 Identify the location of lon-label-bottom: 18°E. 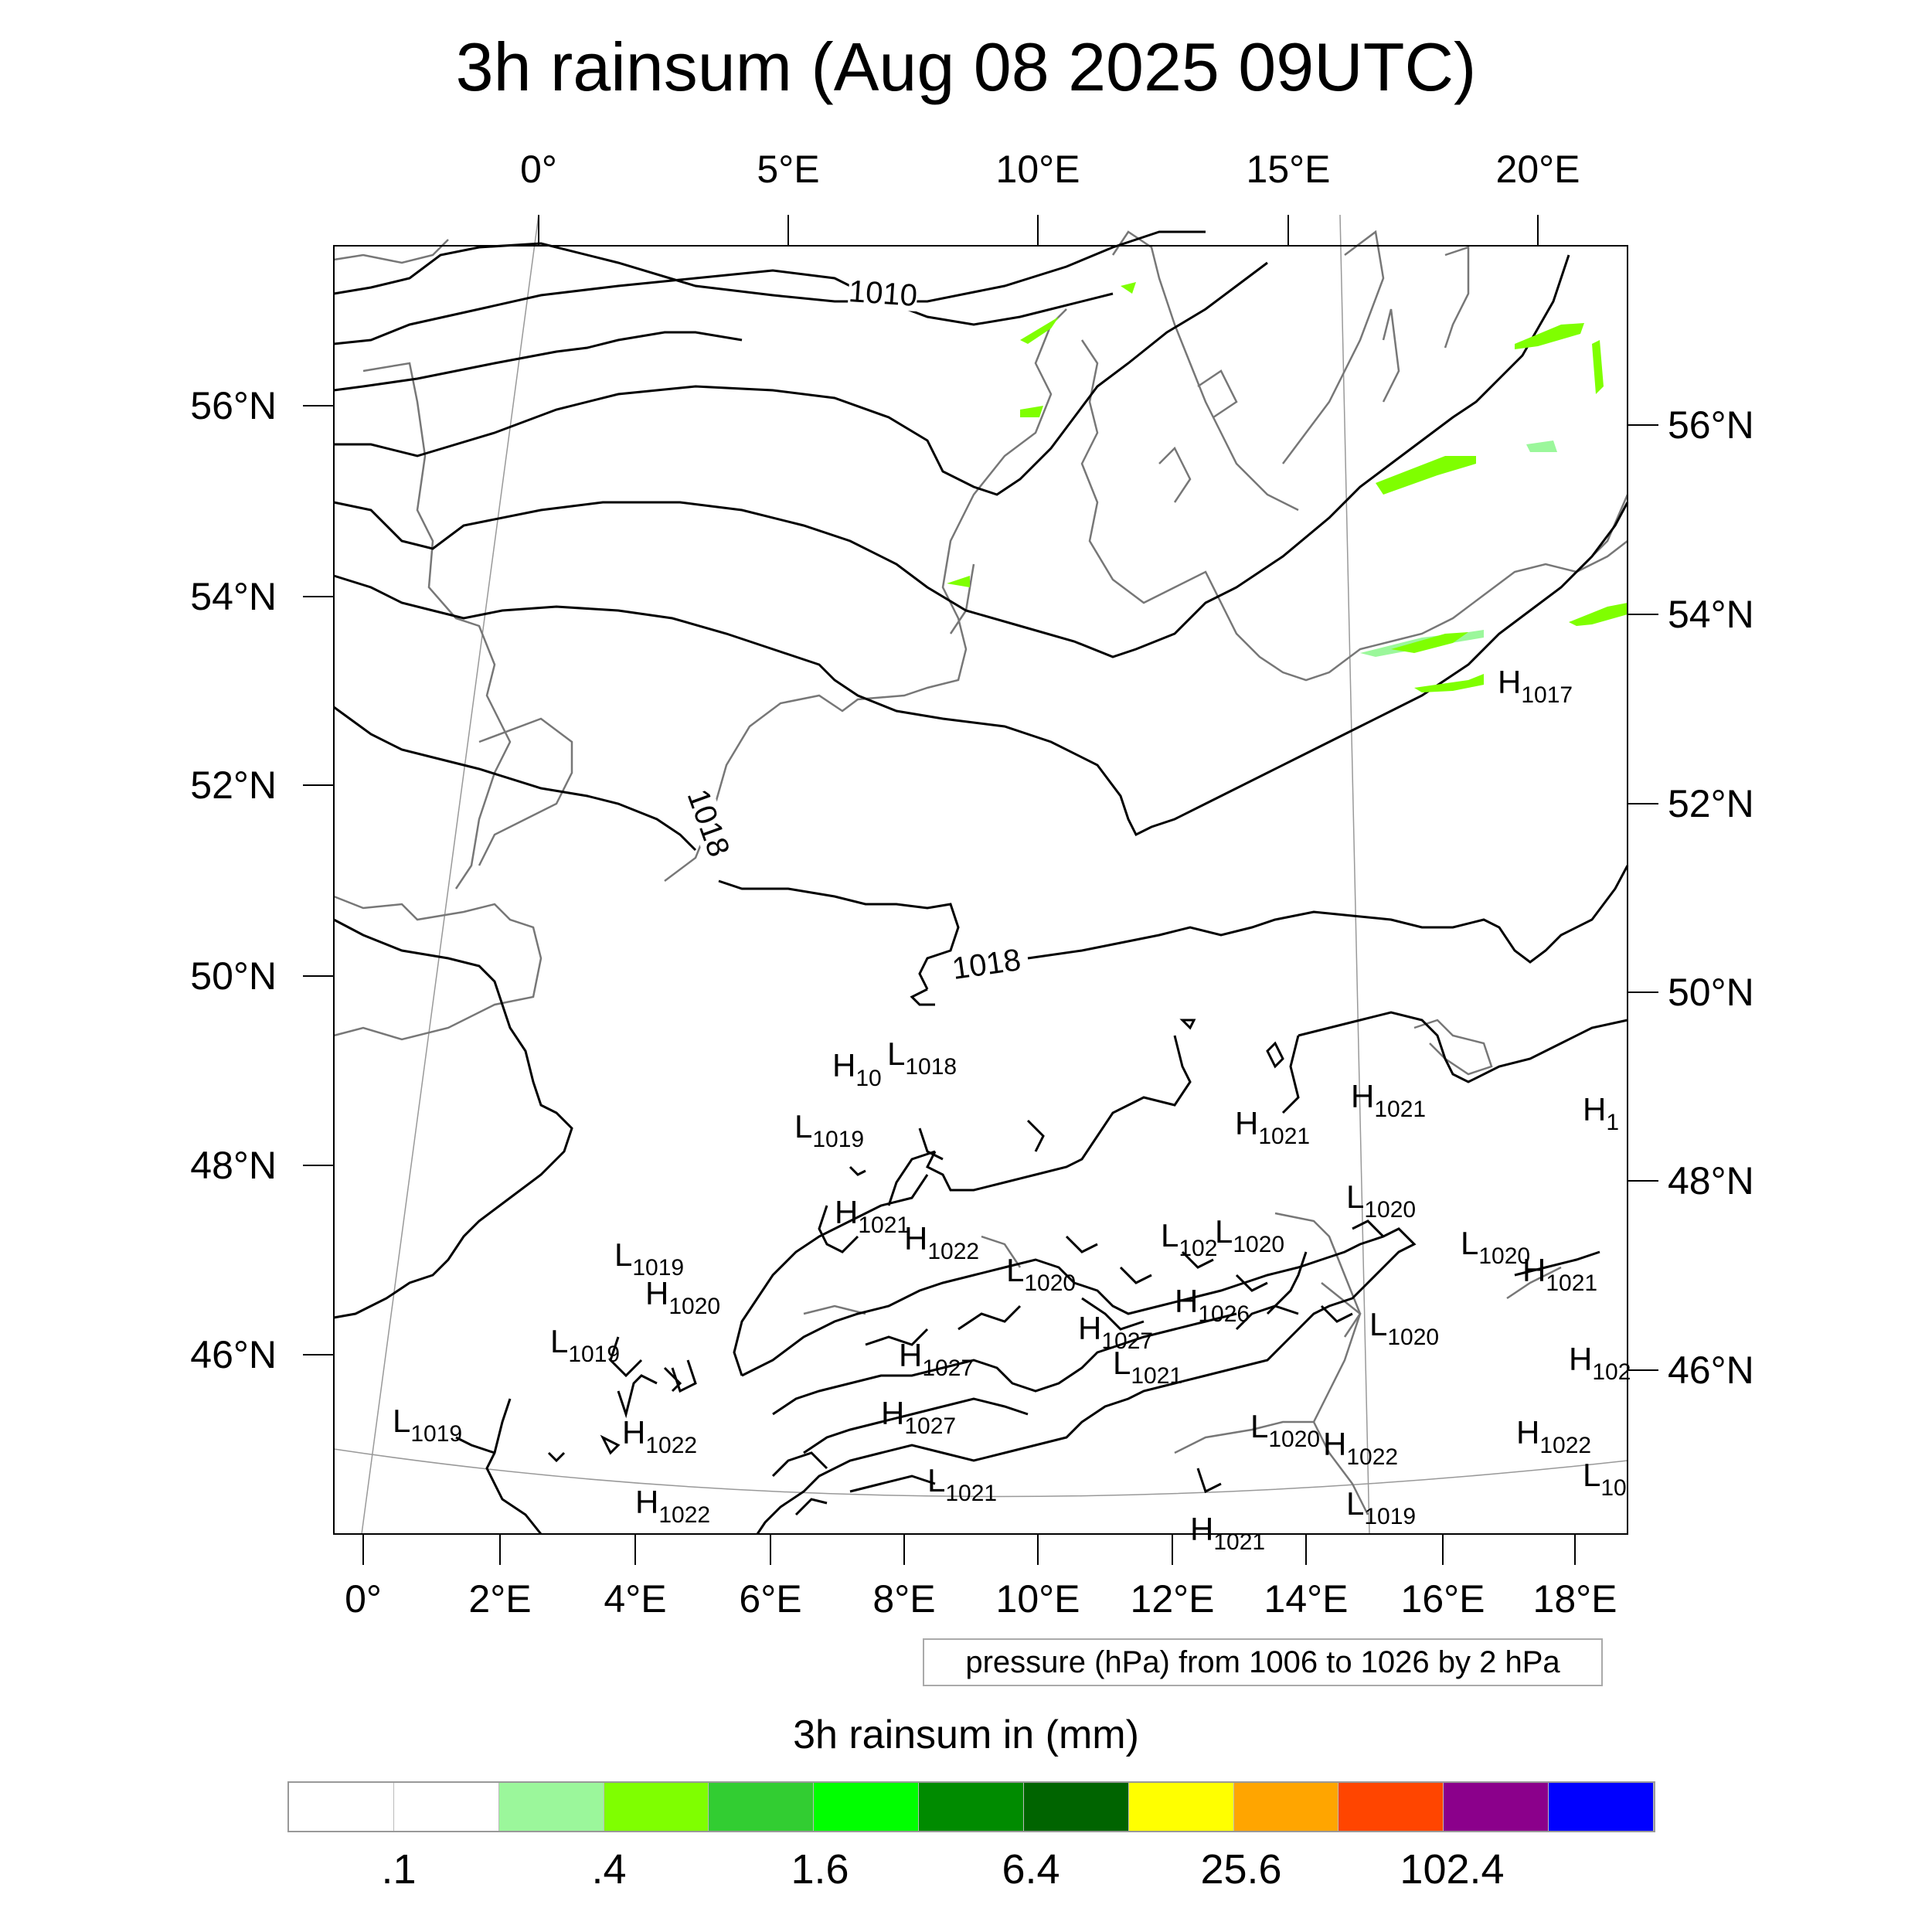
(1575, 1599).